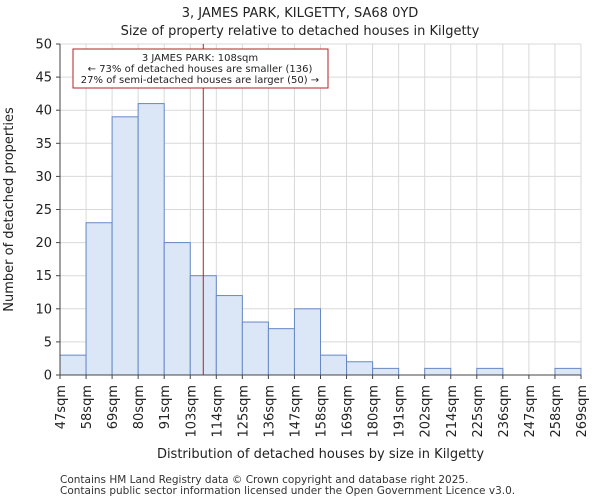 This screenshot has width=600, height=500. Describe the element at coordinates (139, 407) in the screenshot. I see `x-tick-label: 80sqm` at that location.